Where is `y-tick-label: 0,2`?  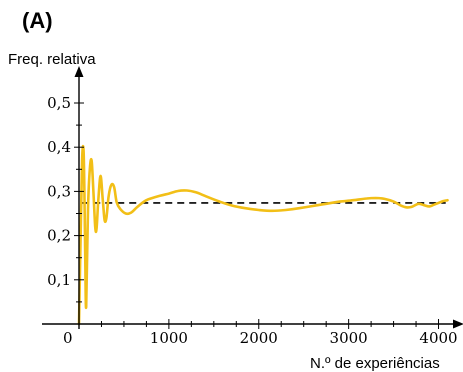 y-tick-label: 0,2 is located at coordinates (59, 236).